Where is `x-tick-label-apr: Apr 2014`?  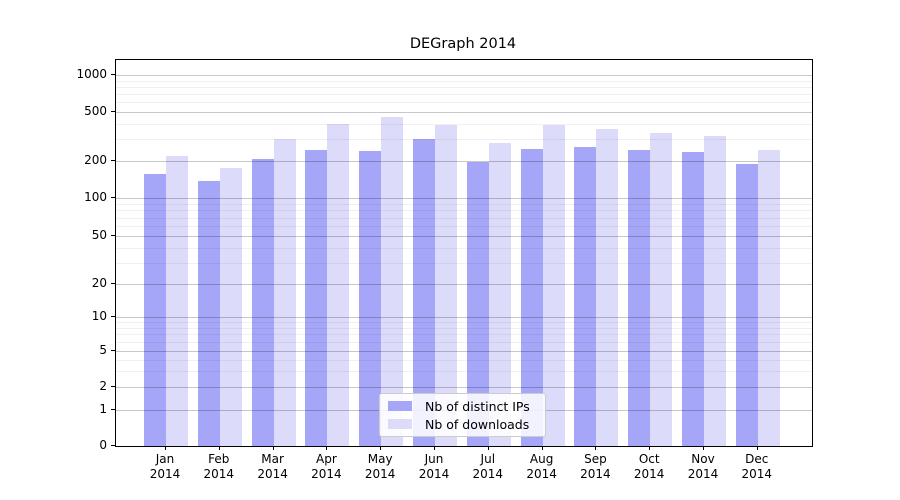 x-tick-label-apr: Apr 2014 is located at coordinates (326, 466).